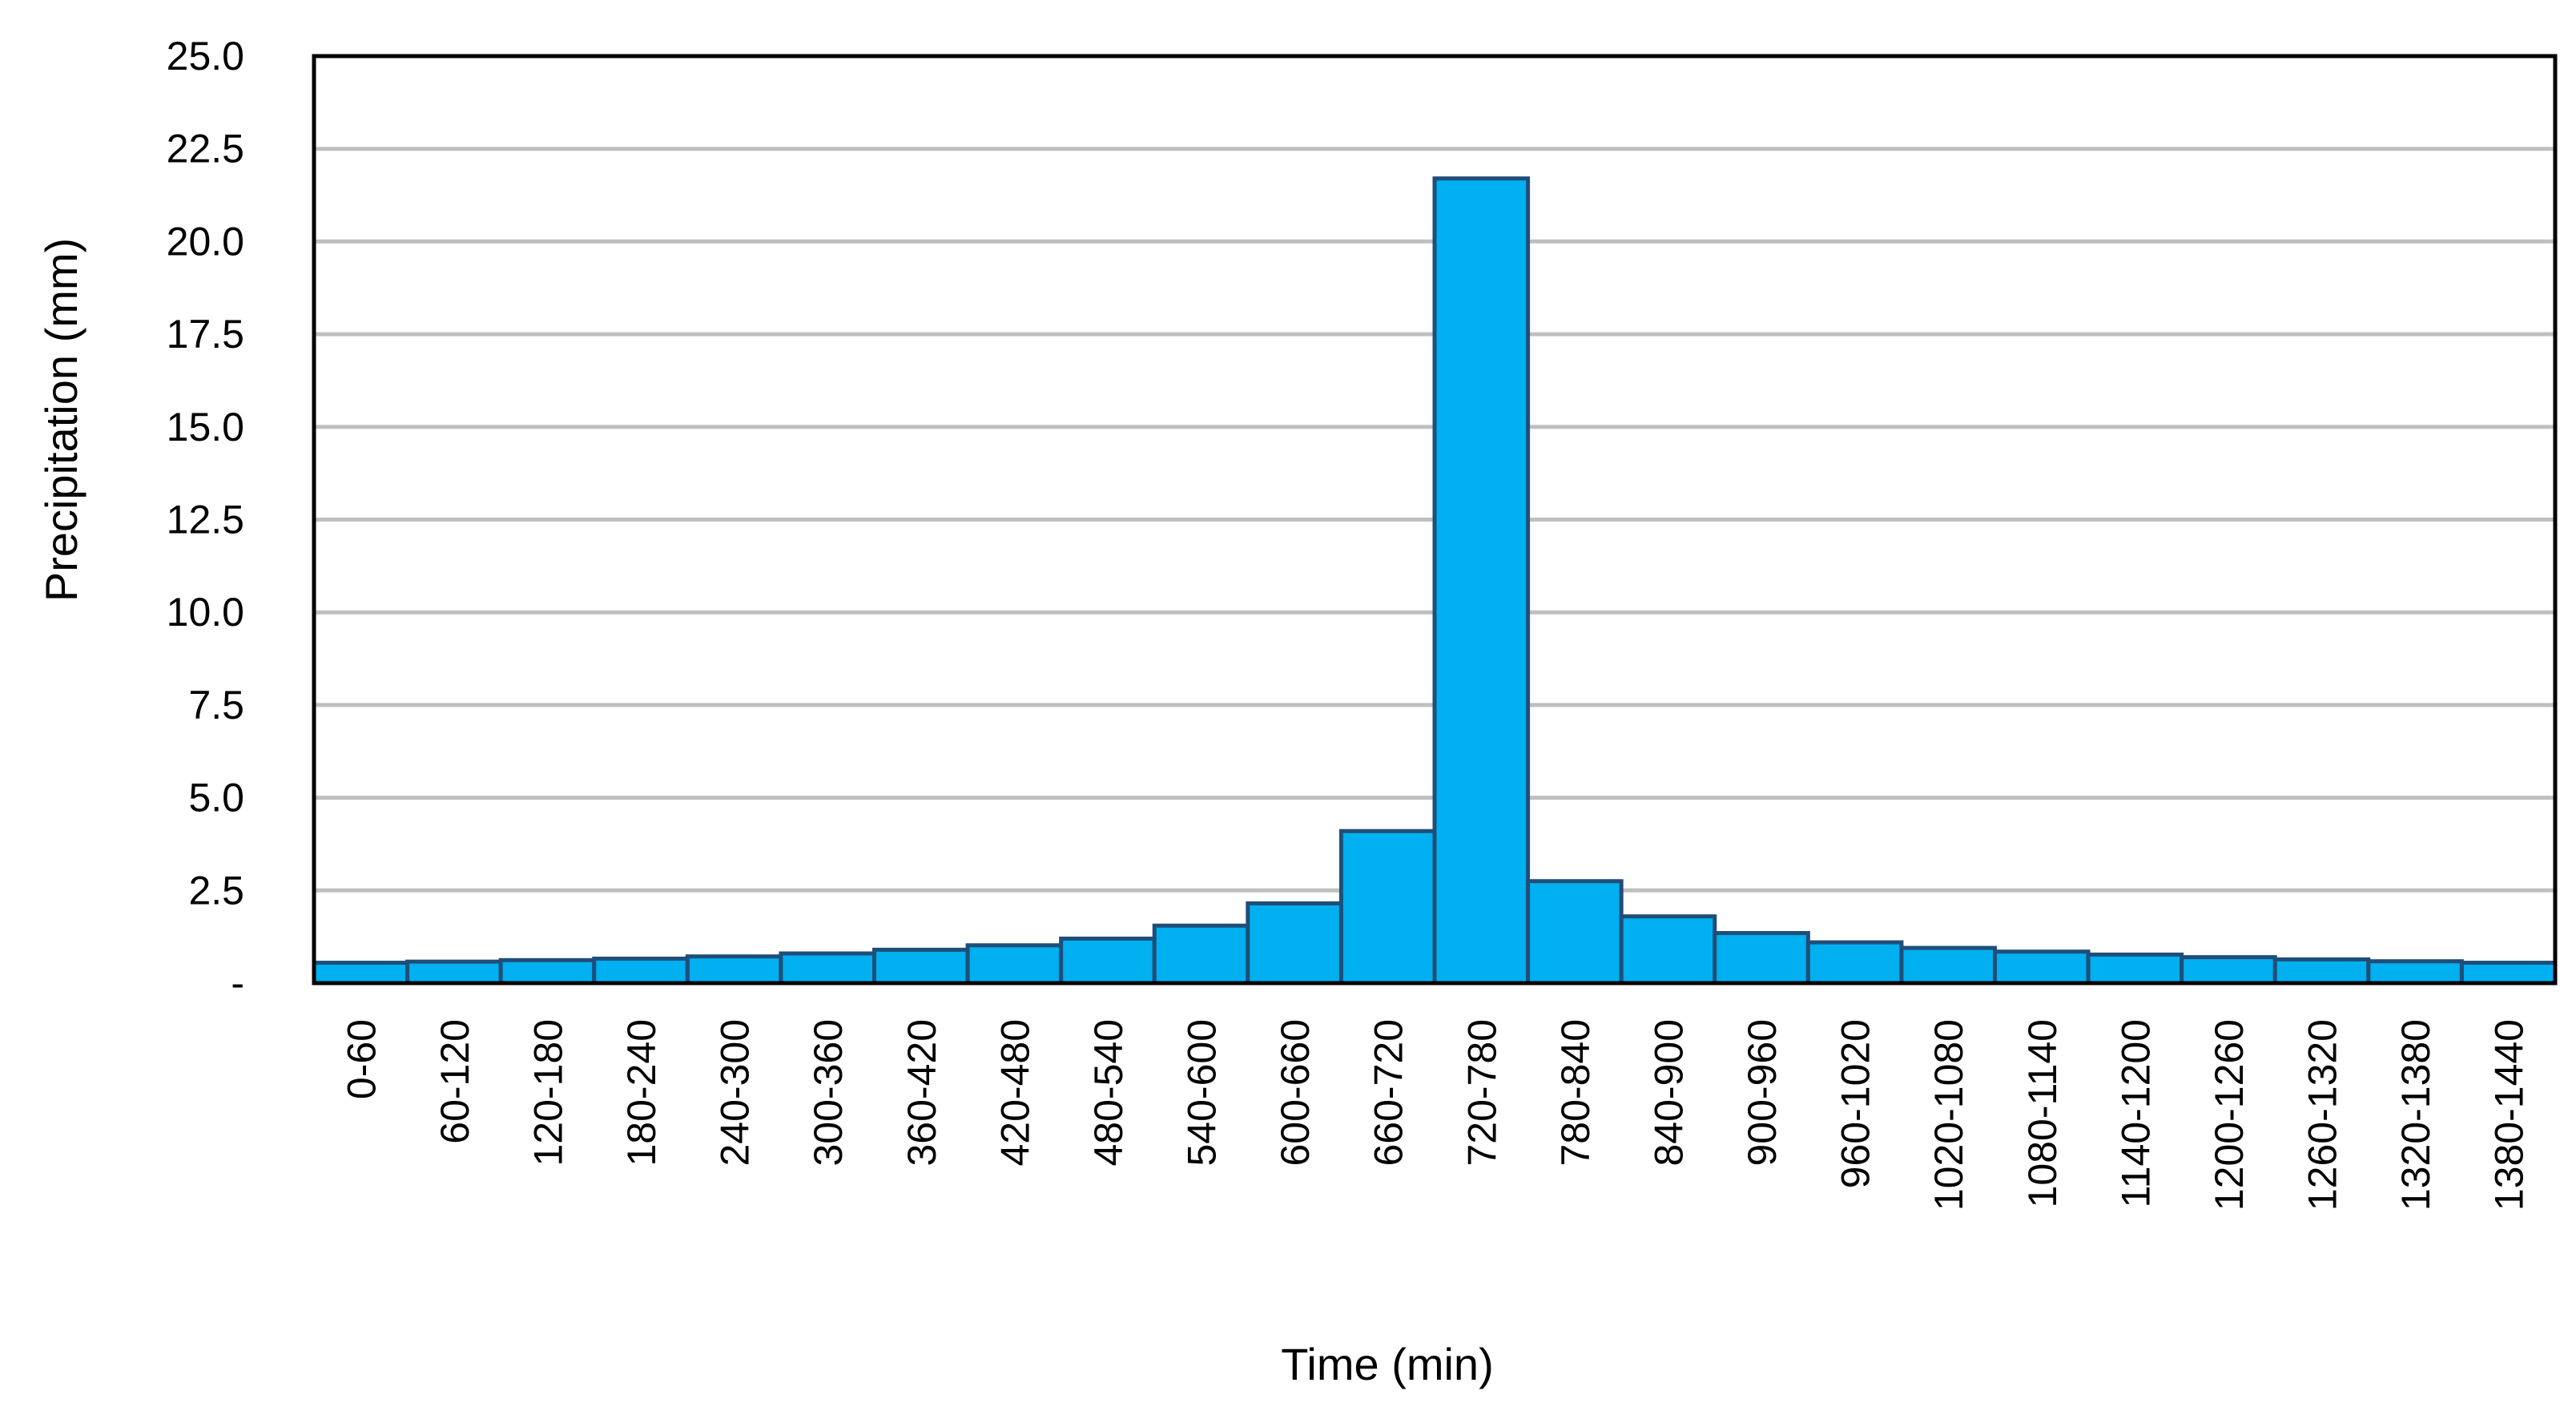 The image size is (2576, 1427). What do you see at coordinates (1387, 1364) in the screenshot?
I see `x-axis-title: Time (min)` at bounding box center [1387, 1364].